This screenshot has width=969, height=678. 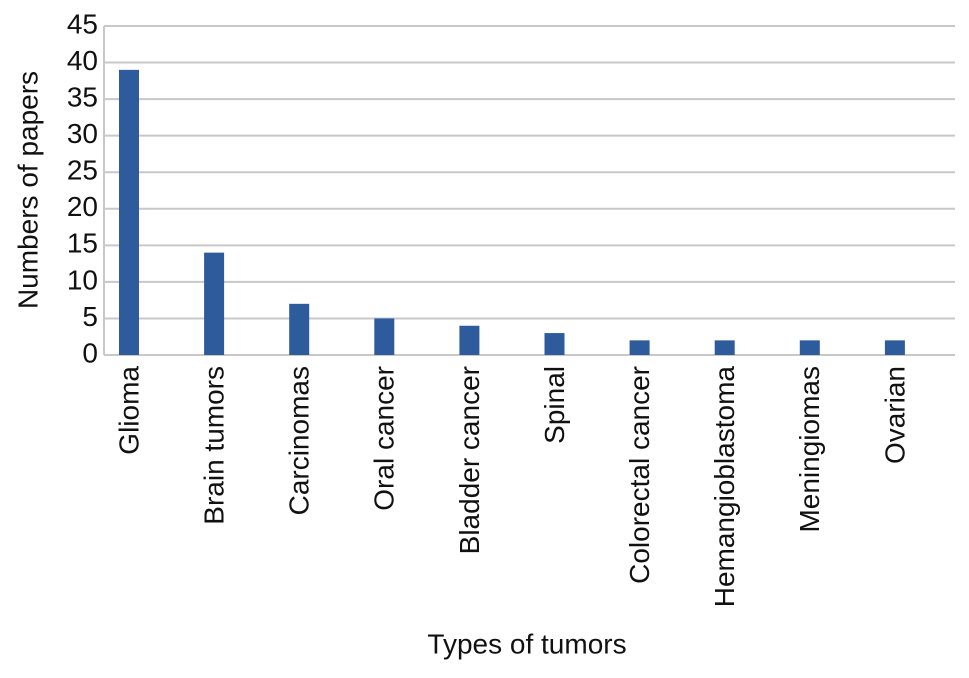 What do you see at coordinates (809, 449) in the screenshot?
I see `x-tick-label: Meningiomas` at bounding box center [809, 449].